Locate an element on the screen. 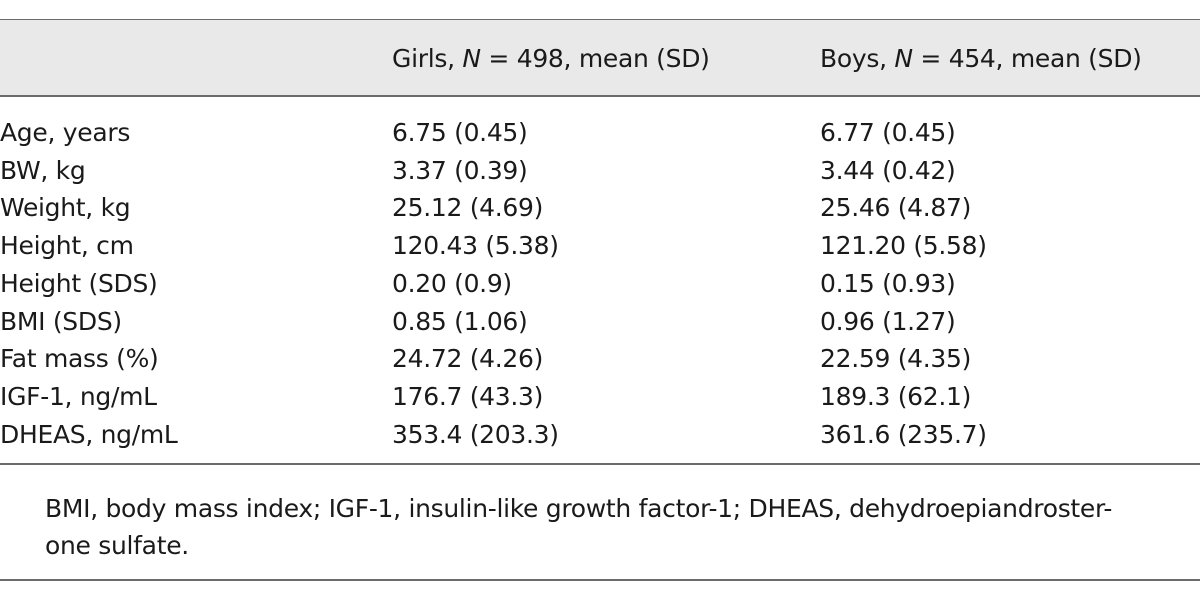  table-row: Age, years 6.75 (0.45) 6.77 (0.45) is located at coordinates (600, 133).